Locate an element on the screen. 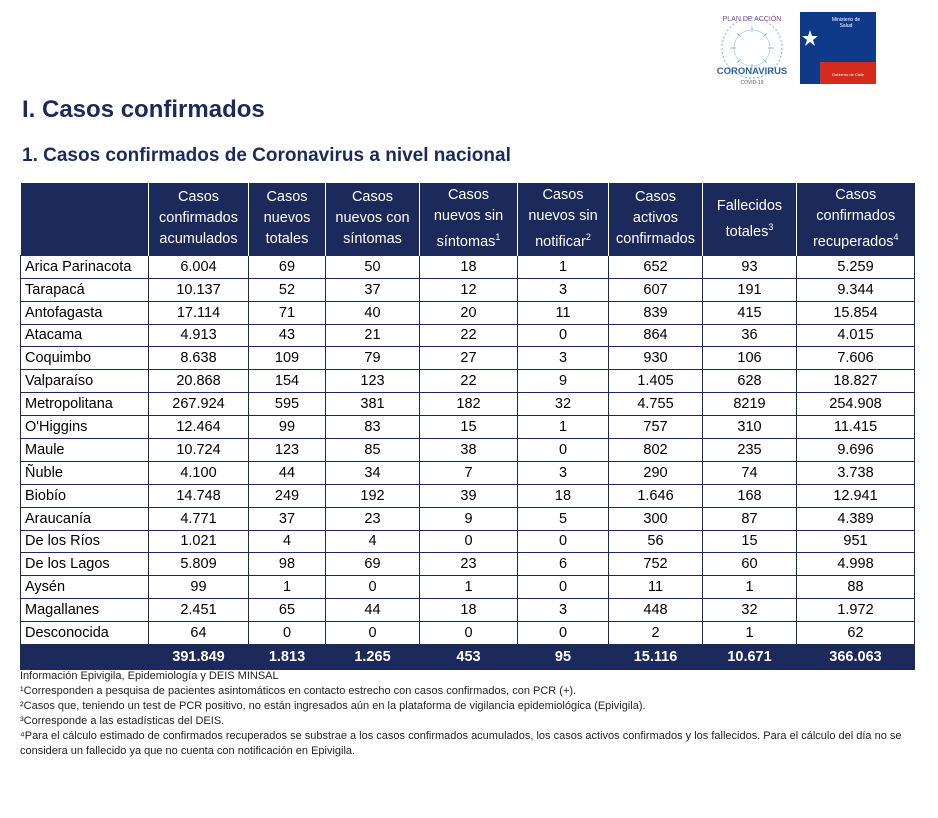  cell-value: 12.464 is located at coordinates (198, 427).